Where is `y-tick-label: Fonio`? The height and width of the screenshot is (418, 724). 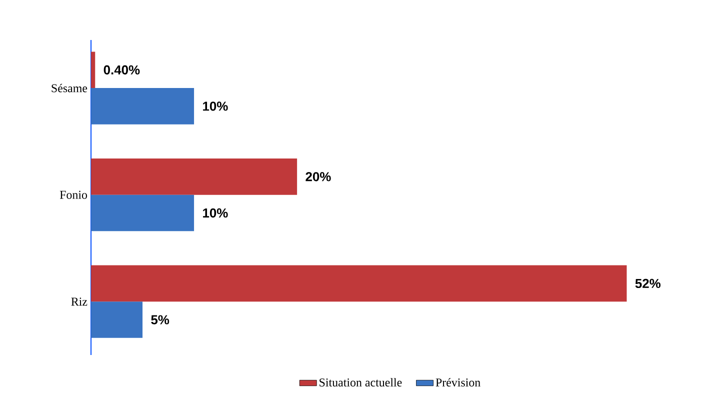
y-tick-label: Fonio is located at coordinates (74, 194).